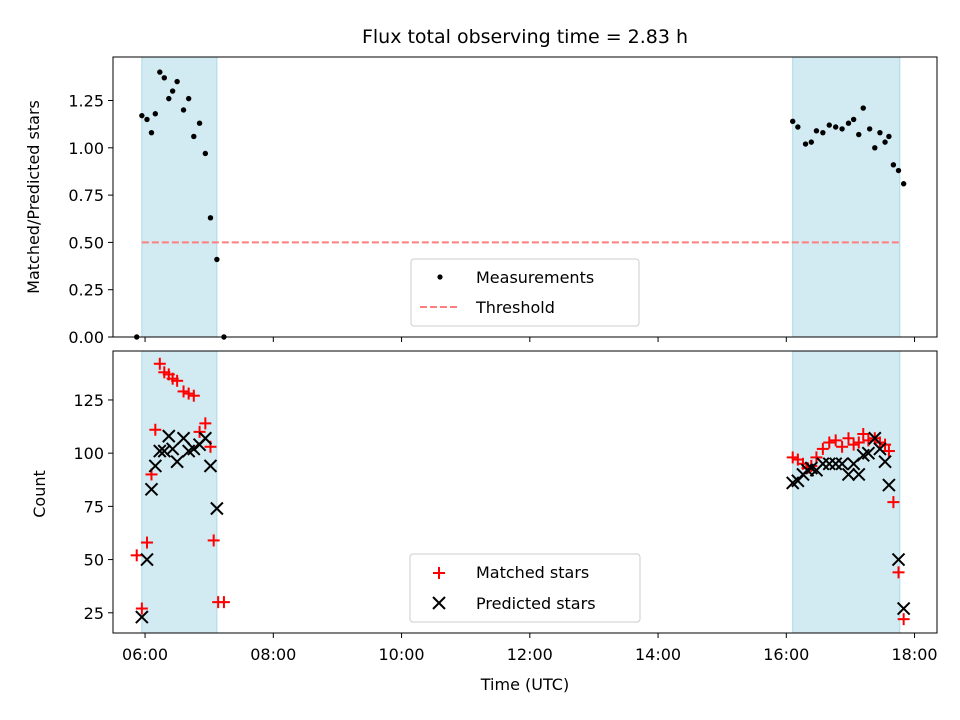  Describe the element at coordinates (86, 290) in the screenshot. I see `y-tick-label: 0.25` at that location.